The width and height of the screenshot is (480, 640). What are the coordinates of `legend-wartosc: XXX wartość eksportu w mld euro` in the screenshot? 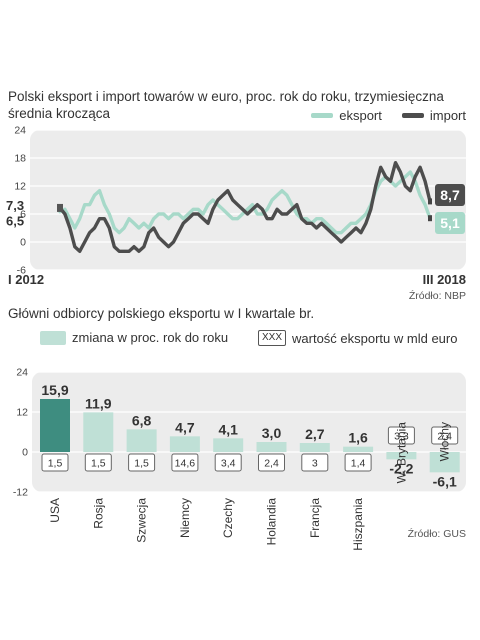 It's located at (357, 338).